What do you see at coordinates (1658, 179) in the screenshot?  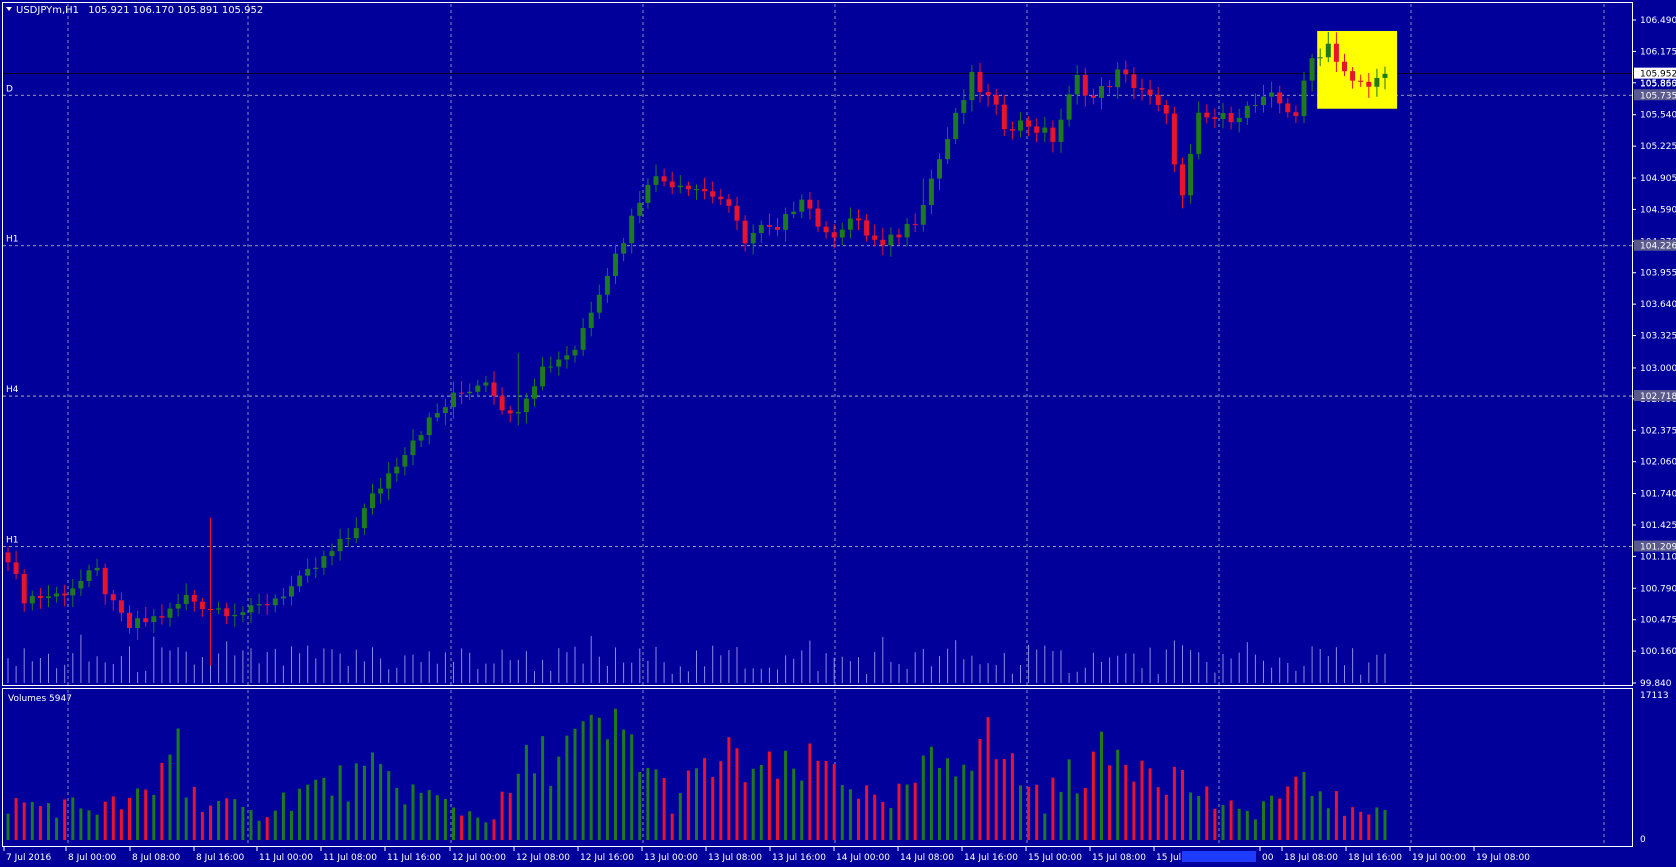 I see `y-tick-label: 104.905` at bounding box center [1658, 179].